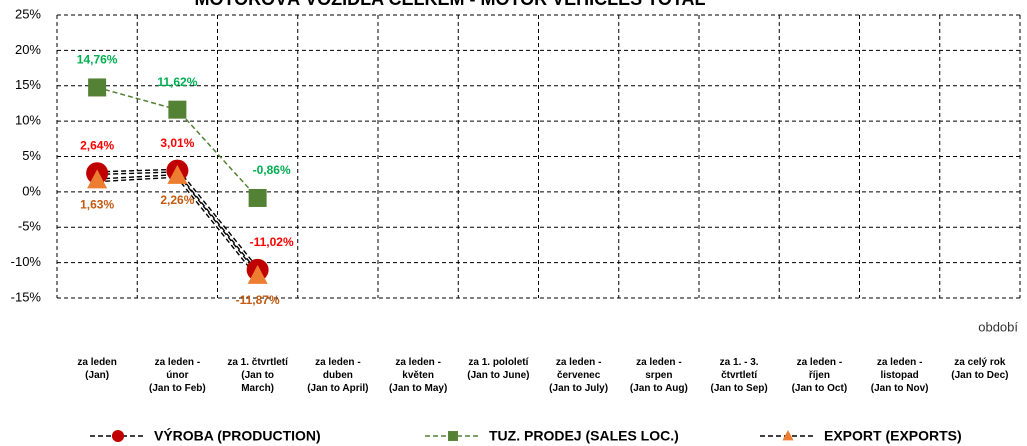 This screenshot has width=1027, height=446. Describe the element at coordinates (237, 435) in the screenshot. I see `legend-label: VÝROBA (PRODUCTION)` at that location.